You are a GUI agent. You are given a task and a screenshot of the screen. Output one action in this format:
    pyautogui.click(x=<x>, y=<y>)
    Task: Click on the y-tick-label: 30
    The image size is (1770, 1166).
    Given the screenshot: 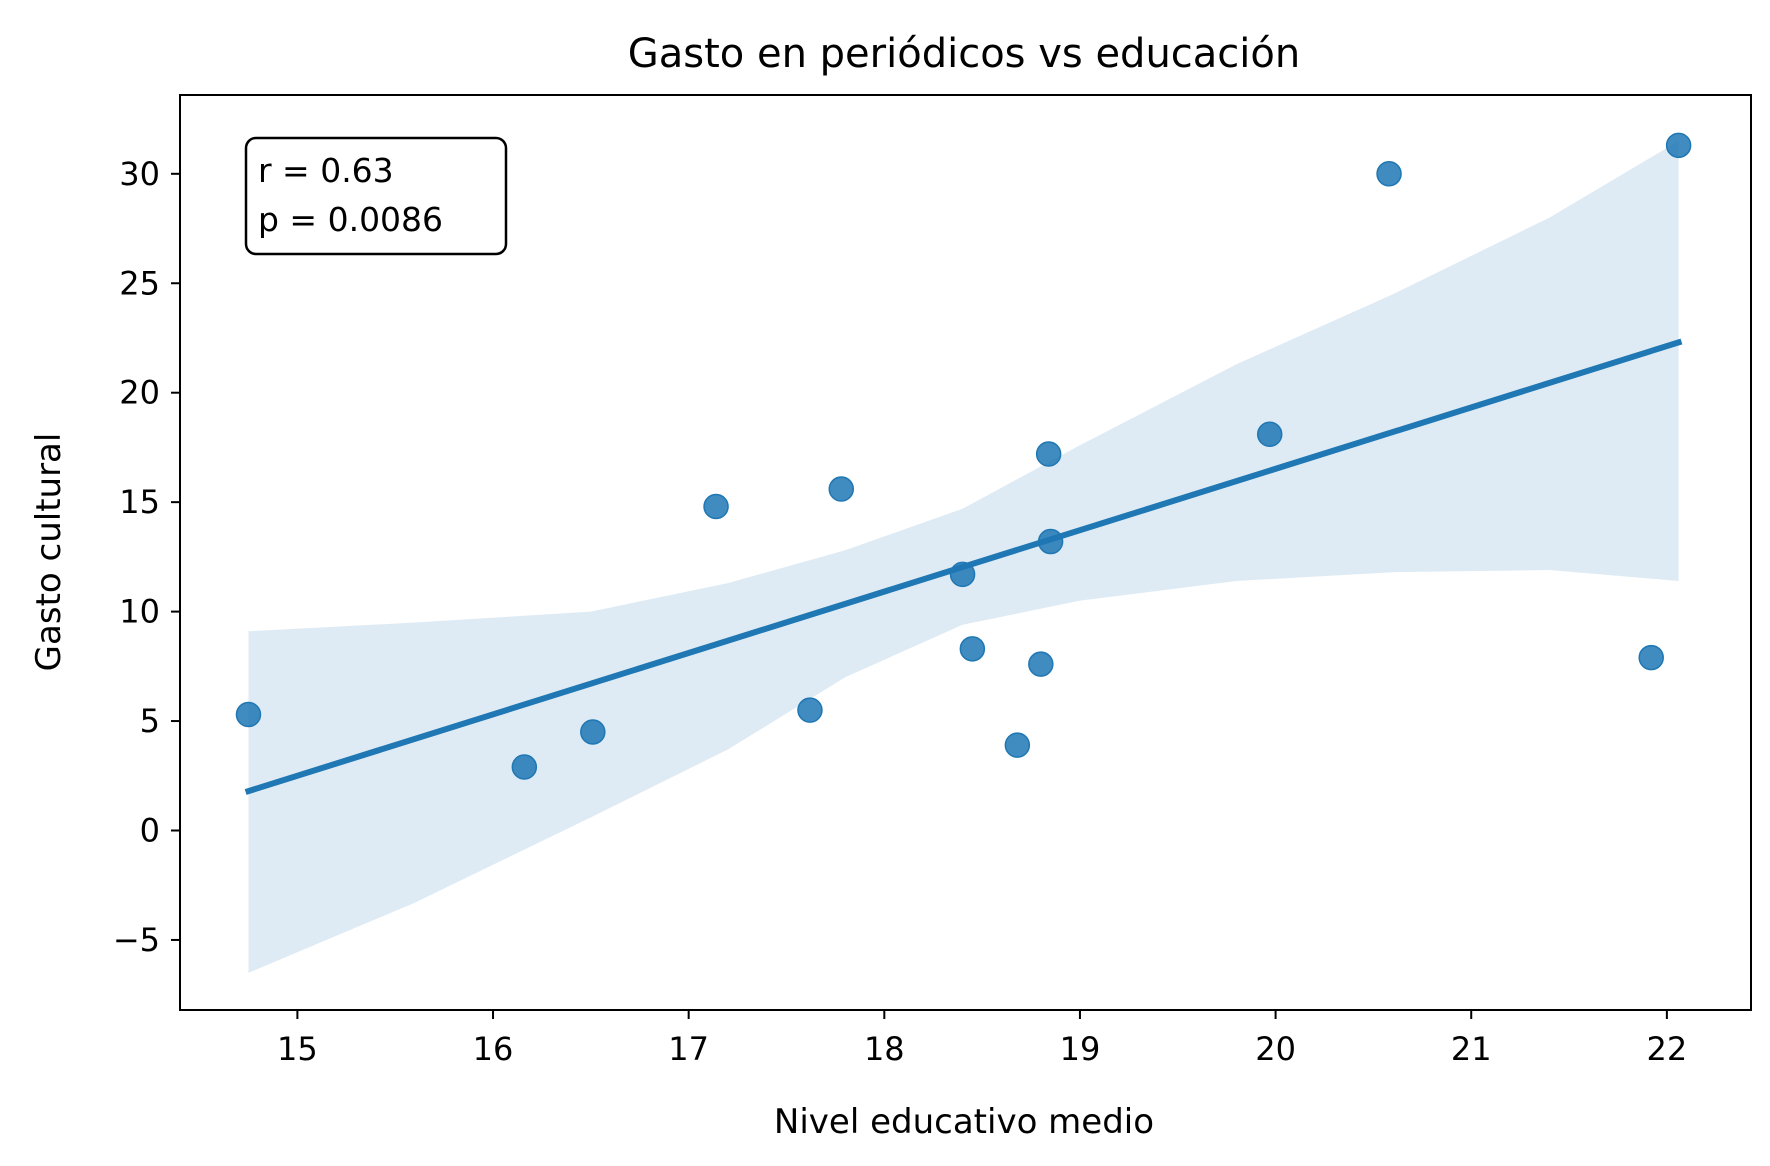 What is the action you would take?
    pyautogui.click(x=139, y=174)
    